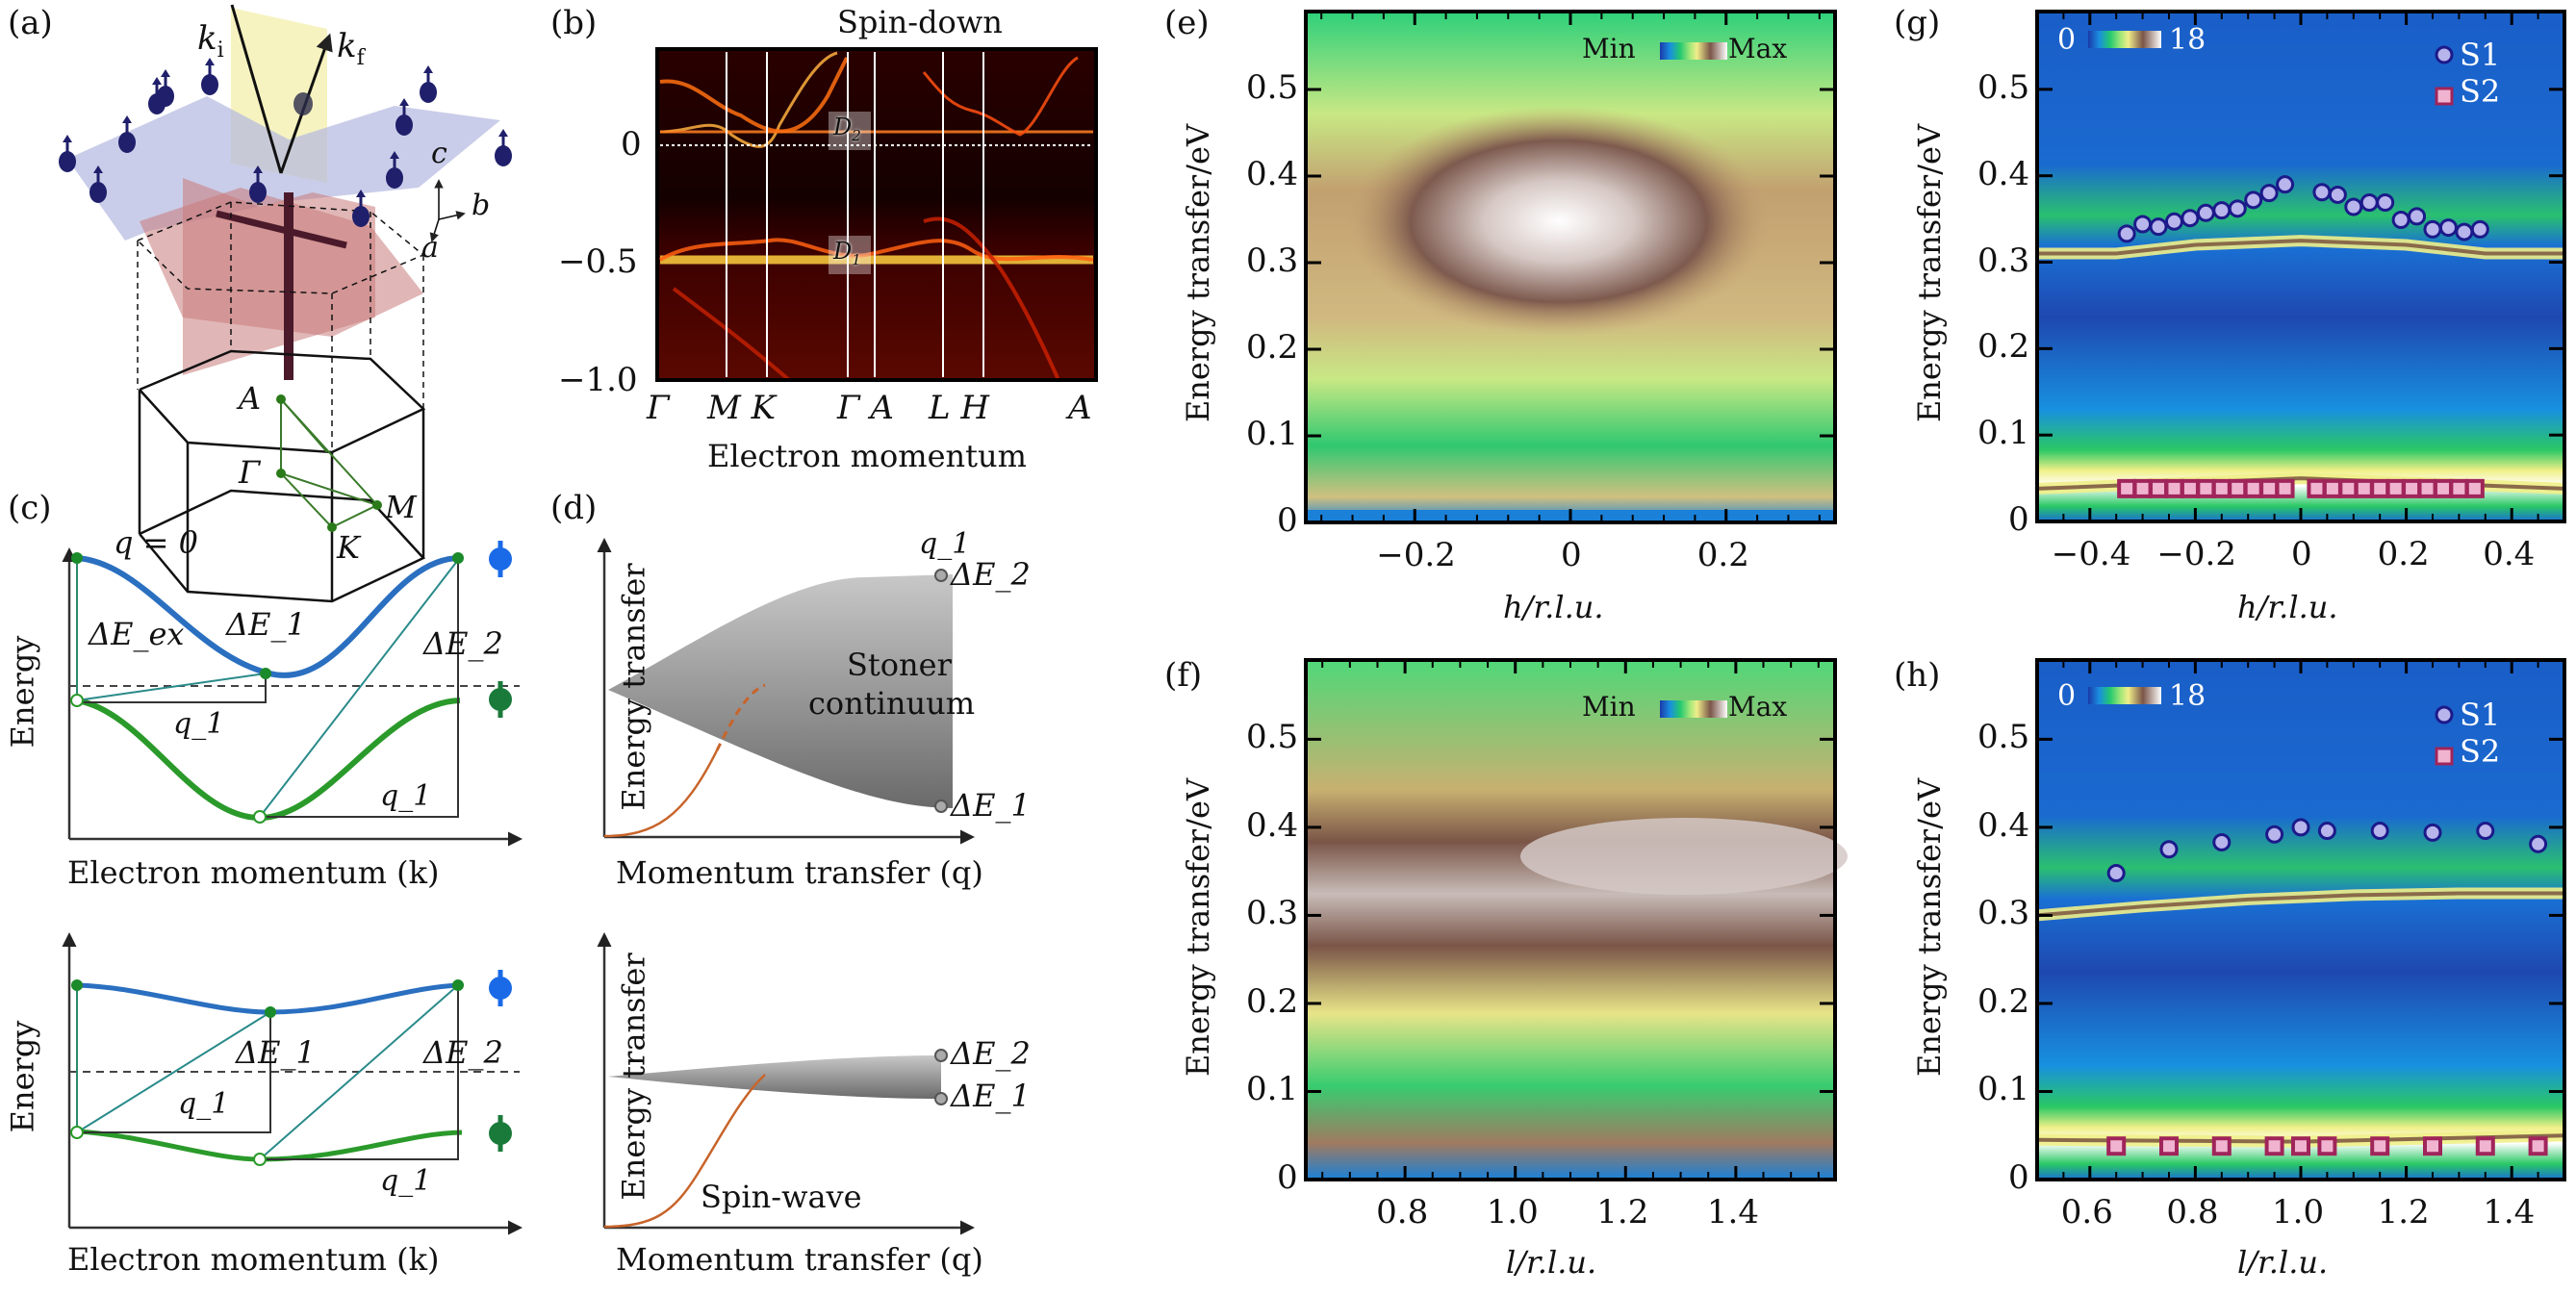 The image size is (2576, 1295). What do you see at coordinates (500, 988) in the screenshot?
I see `spin-down-icon` at bounding box center [500, 988].